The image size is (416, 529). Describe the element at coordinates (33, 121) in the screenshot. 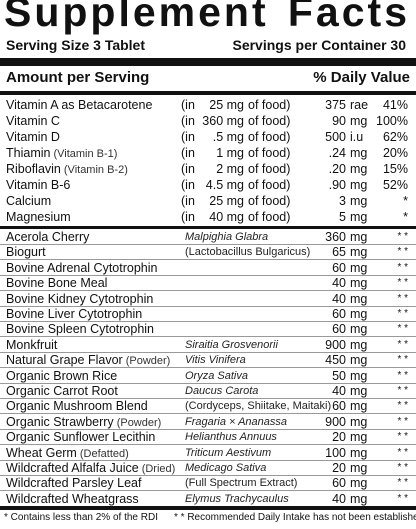

I see `nutrient-name-text: Vitamin C` at that location.